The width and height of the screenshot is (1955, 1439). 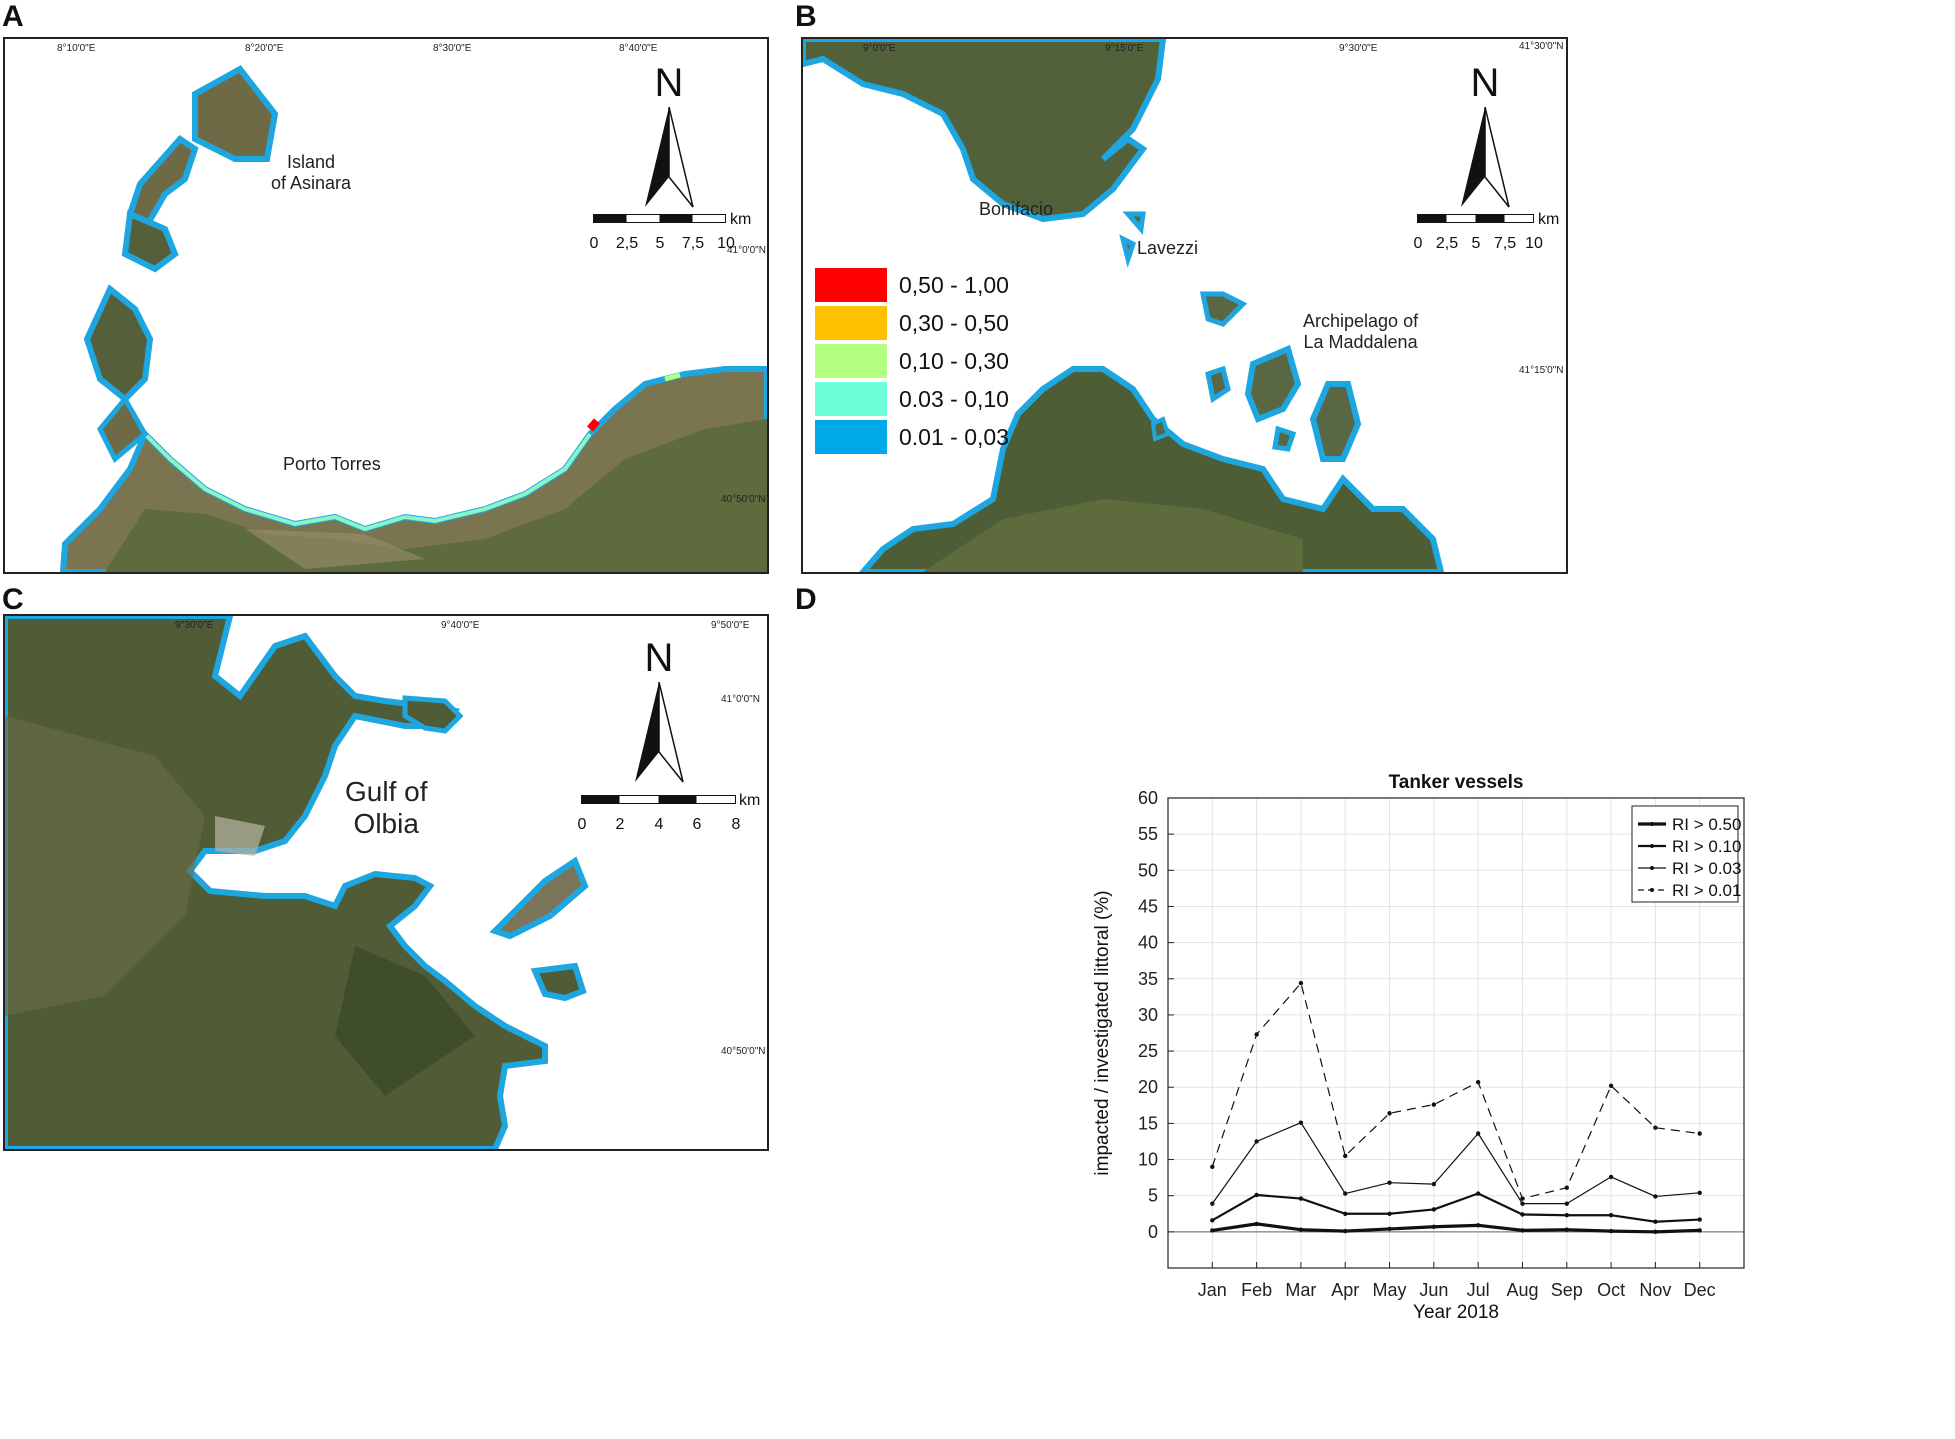 I want to click on x-tick-label: Jul, so click(x=1478, y=1290).